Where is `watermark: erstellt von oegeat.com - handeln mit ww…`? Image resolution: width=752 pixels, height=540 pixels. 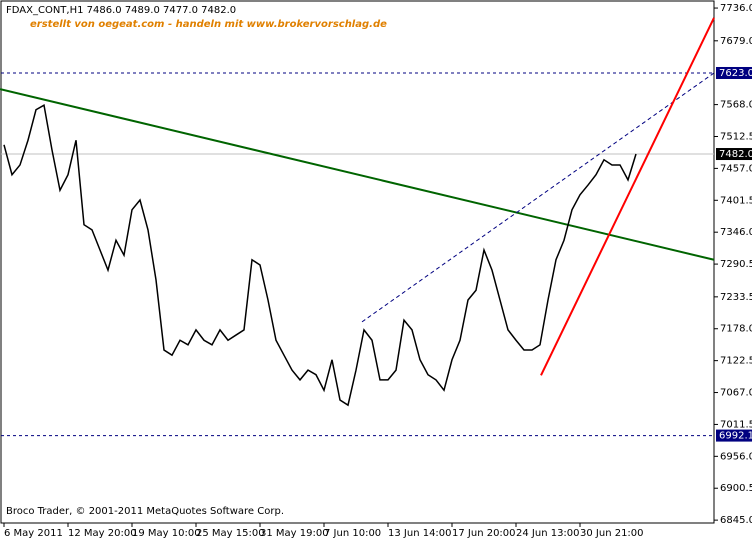
watermark: erstellt von oegeat.com - handeln mit ww… is located at coordinates (208, 24).